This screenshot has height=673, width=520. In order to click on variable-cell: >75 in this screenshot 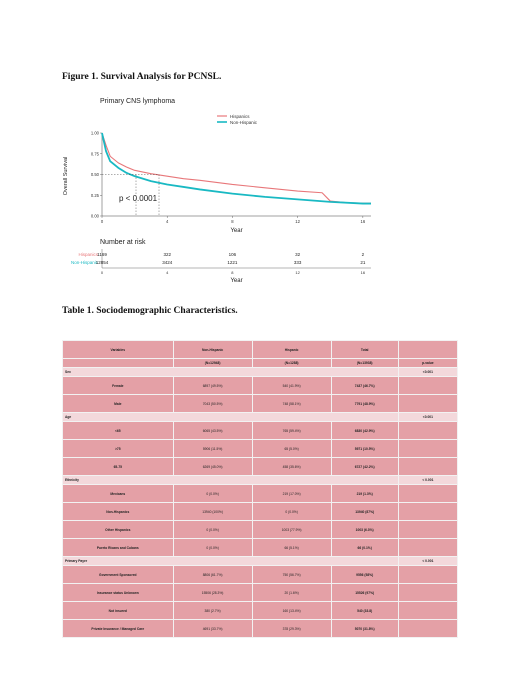, I will do `click(118, 448)`.